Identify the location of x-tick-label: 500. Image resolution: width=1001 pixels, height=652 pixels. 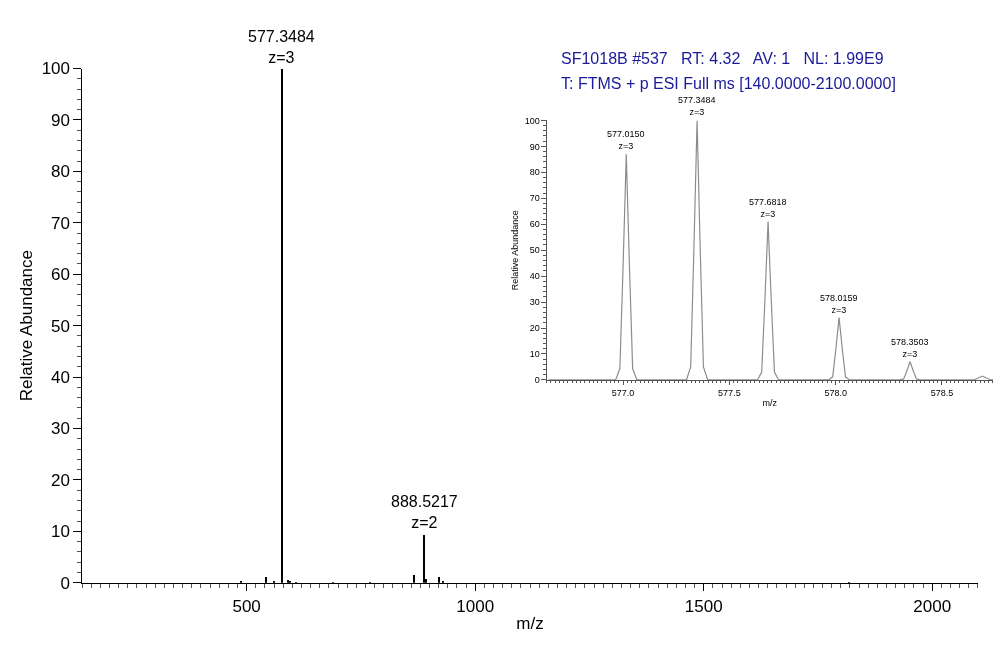
(246, 606).